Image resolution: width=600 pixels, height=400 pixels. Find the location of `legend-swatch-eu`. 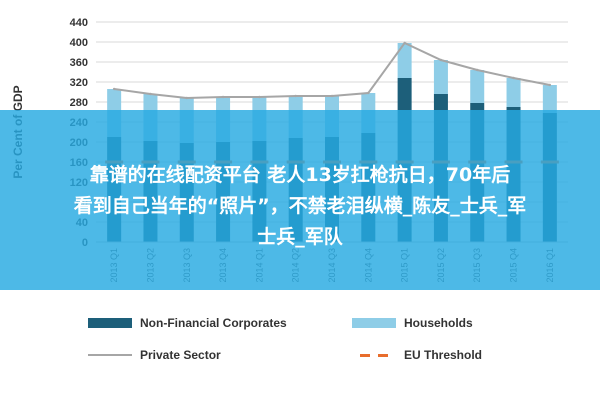

legend-swatch-eu is located at coordinates (374, 355).